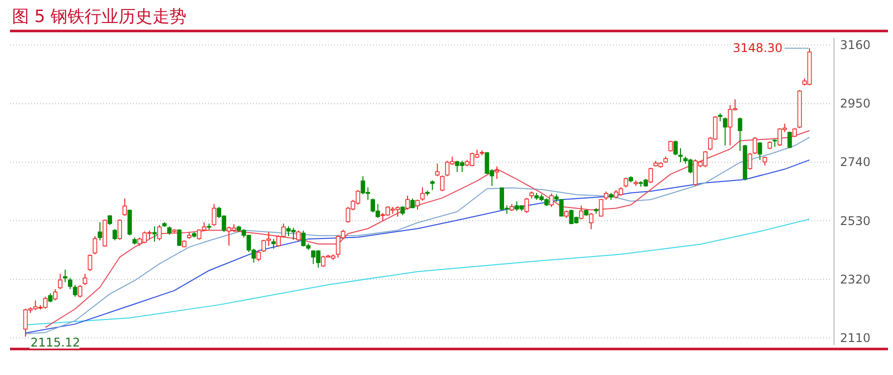  Describe the element at coordinates (855, 45) in the screenshot. I see `y-tick-label: 3160` at that location.